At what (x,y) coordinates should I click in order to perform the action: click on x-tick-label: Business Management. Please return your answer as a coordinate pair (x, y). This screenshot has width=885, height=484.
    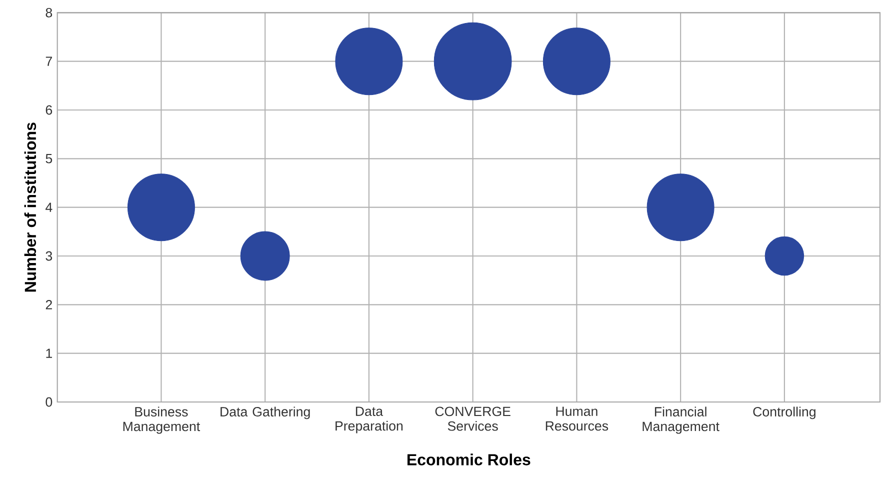
    Looking at the image, I should click on (161, 420).